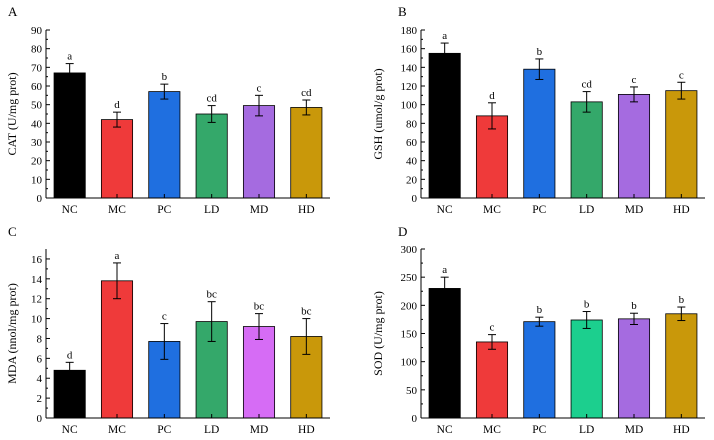 This screenshot has width=714, height=440. Describe the element at coordinates (36, 300) in the screenshot. I see `y-tick-label: 12` at that location.